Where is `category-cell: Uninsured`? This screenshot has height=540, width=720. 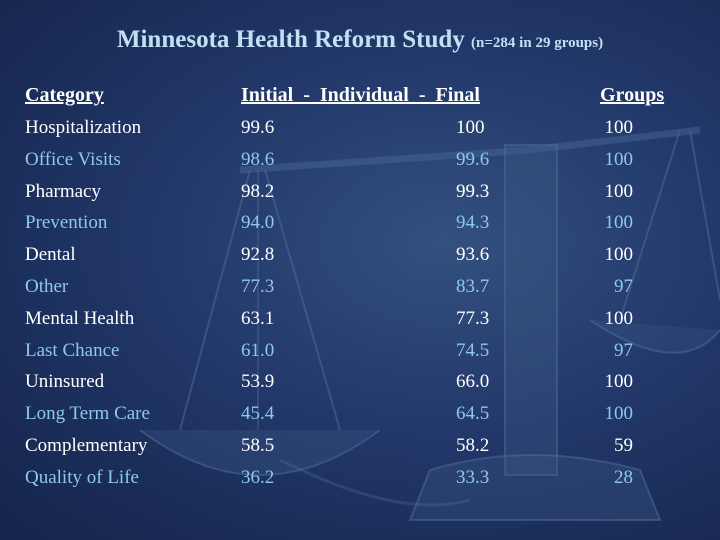 category-cell: Uninsured is located at coordinates (65, 382).